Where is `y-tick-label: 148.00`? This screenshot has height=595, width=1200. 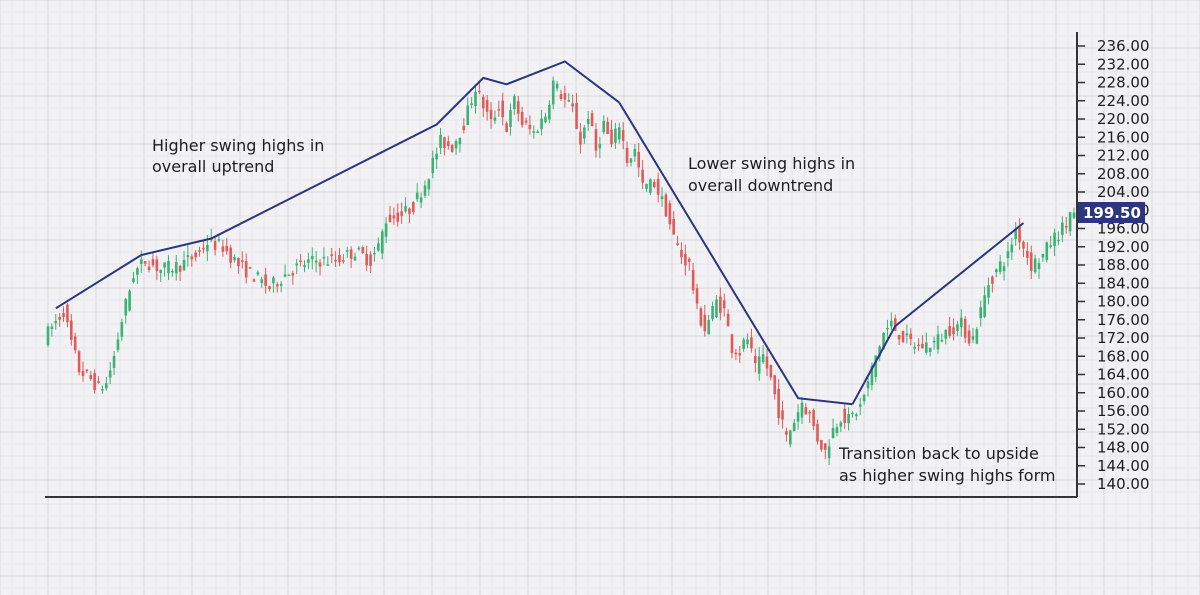
y-tick-label: 148.00 is located at coordinates (1123, 448).